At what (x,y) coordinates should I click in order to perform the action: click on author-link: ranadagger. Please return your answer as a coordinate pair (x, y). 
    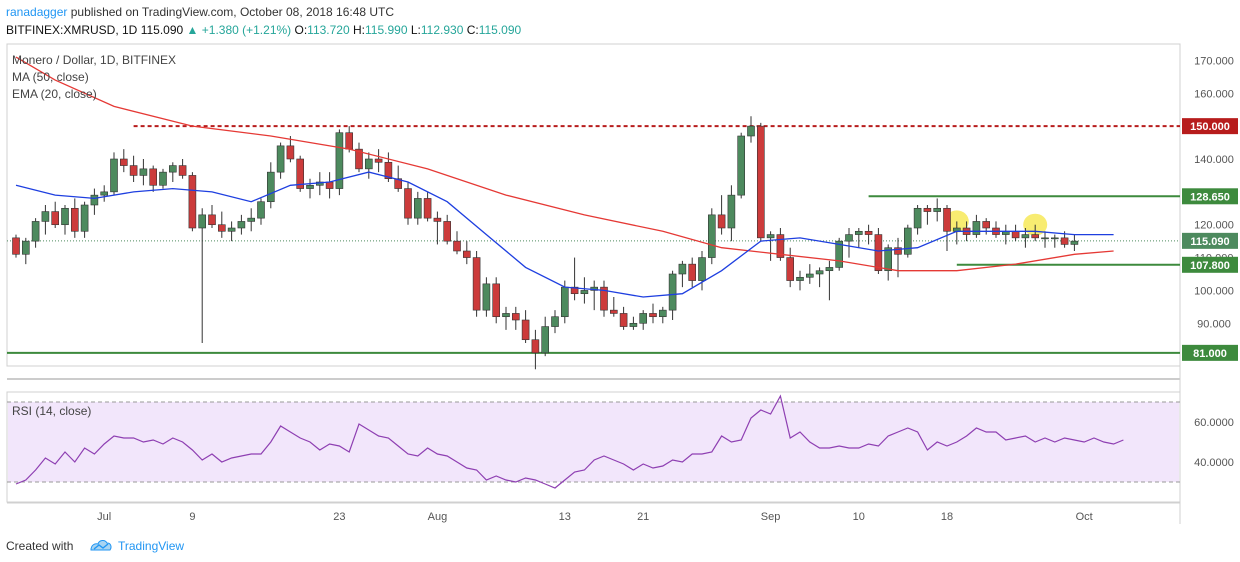
    Looking at the image, I should click on (37, 12).